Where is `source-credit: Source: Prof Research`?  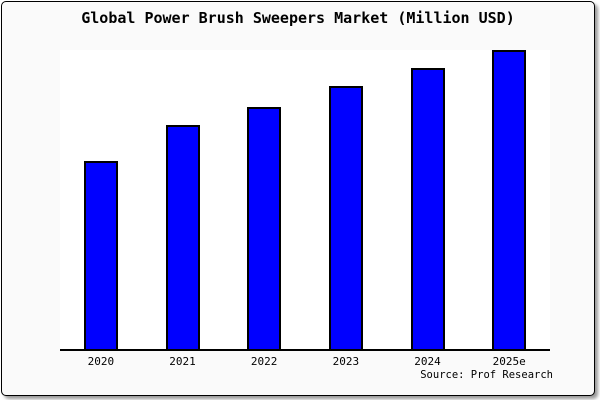 source-credit: Source: Prof Research is located at coordinates (486, 375).